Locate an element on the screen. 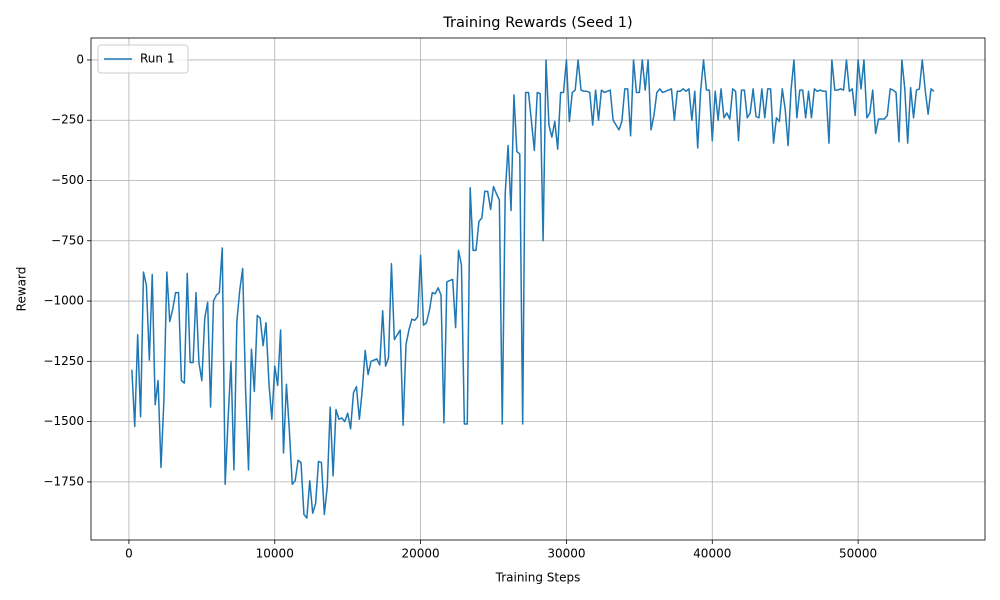  y-tick-label: −750 is located at coordinates (67, 240).